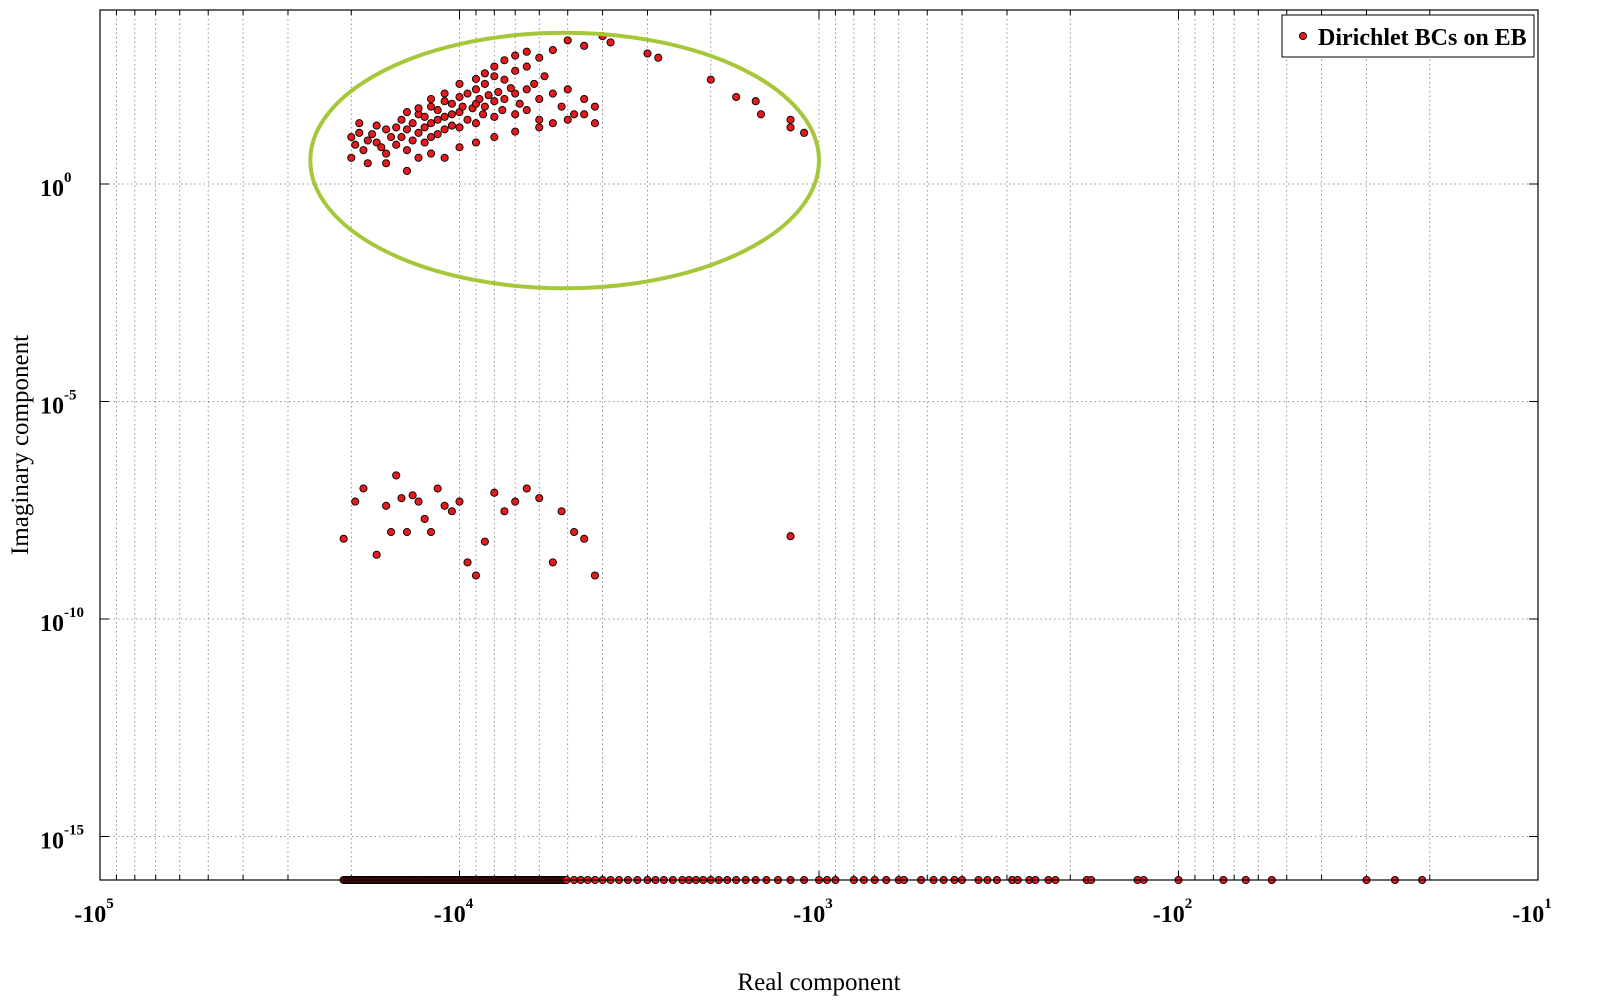 The image size is (1618, 1002). I want to click on legend-marker, so click(1303, 36).